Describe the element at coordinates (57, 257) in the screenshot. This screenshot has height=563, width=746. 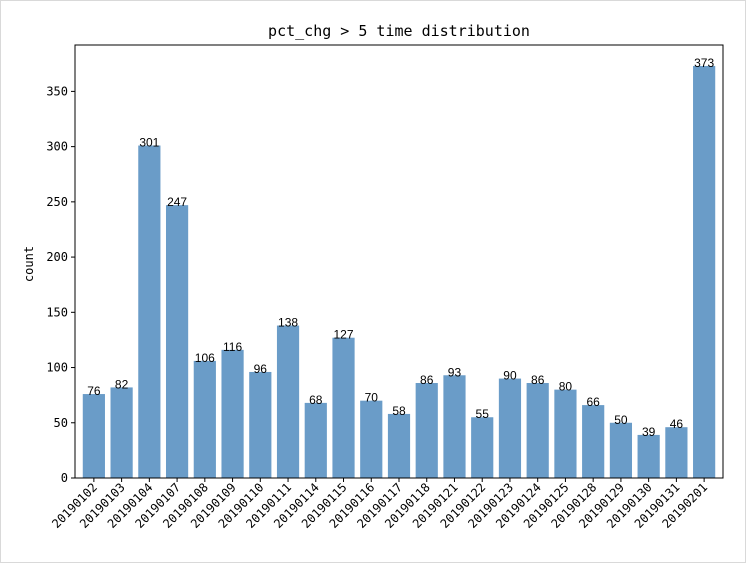
I see `y-tick-label: 200` at that location.